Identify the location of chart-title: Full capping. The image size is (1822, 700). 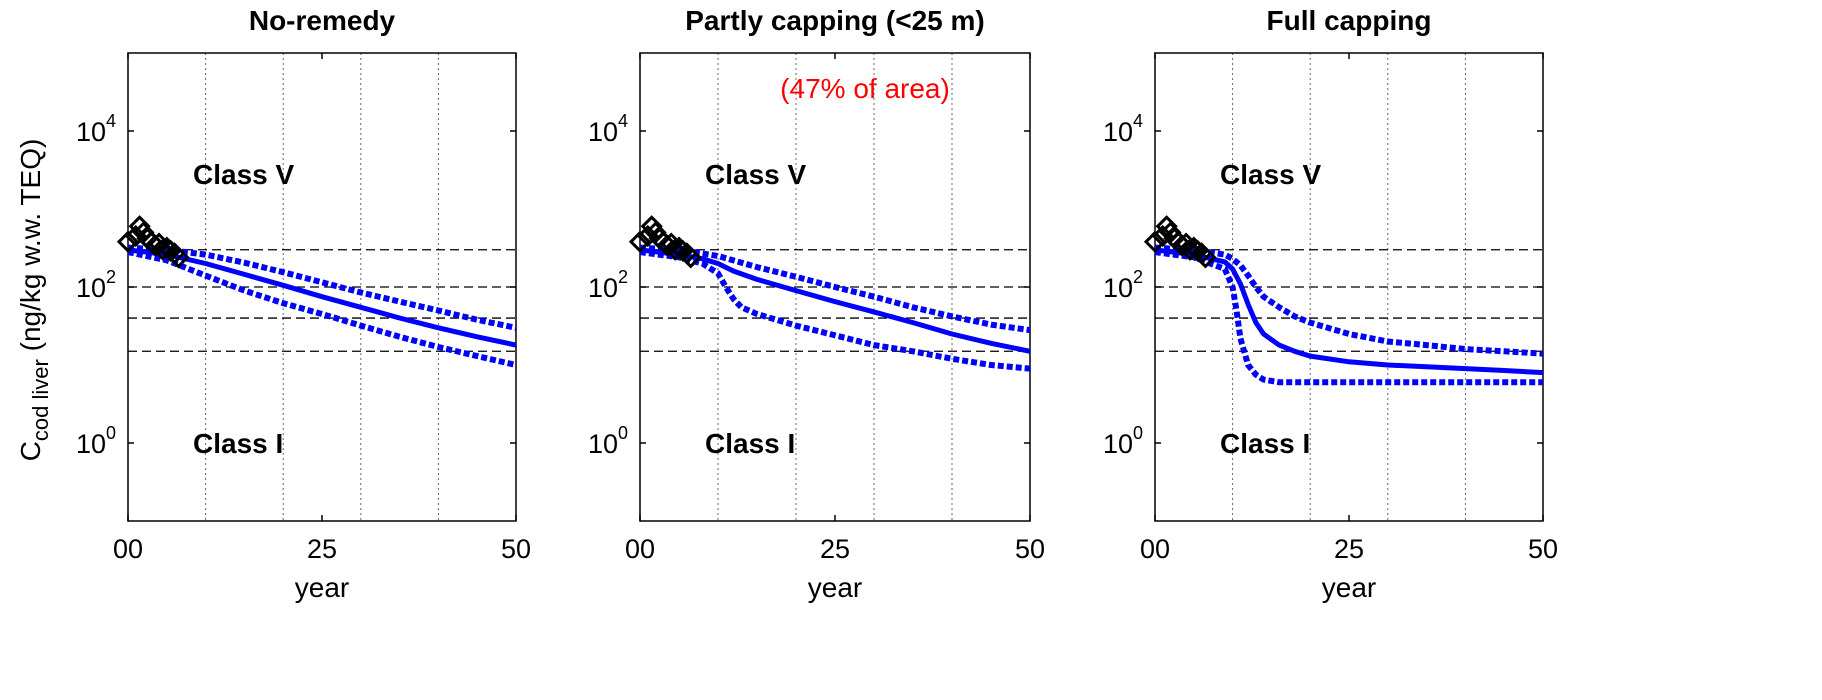
(1349, 20).